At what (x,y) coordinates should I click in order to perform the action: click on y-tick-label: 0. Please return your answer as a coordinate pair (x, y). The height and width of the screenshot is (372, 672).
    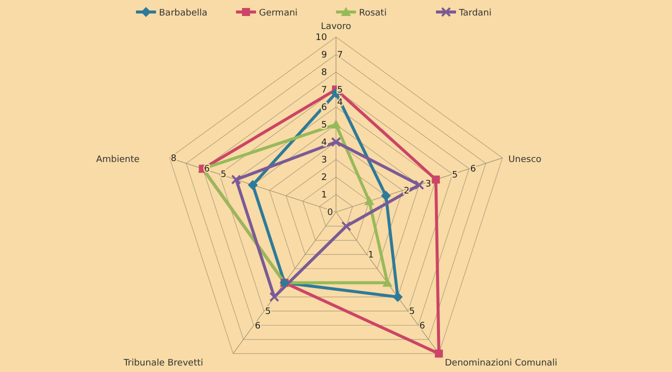
    Looking at the image, I should click on (330, 213).